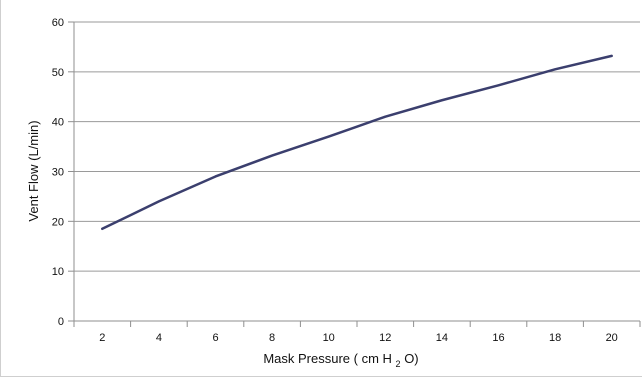 The image size is (642, 377). I want to click on x-tick-label: 6, so click(215, 338).